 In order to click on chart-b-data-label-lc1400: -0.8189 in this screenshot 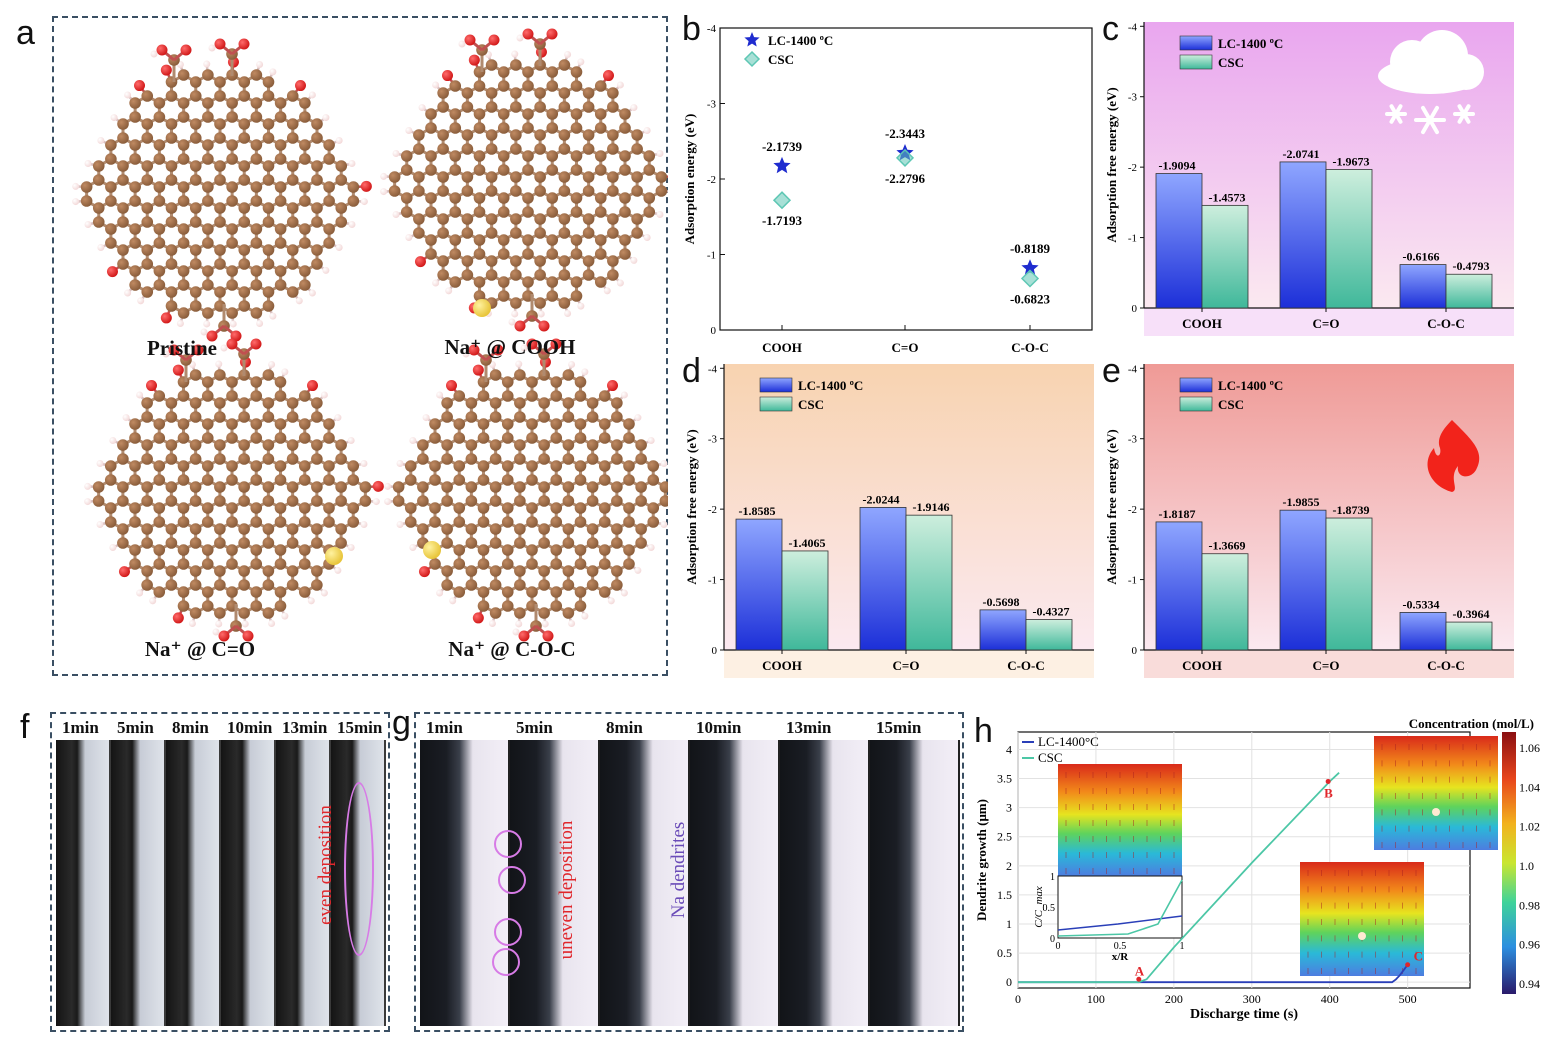, I will do `click(1030, 248)`.